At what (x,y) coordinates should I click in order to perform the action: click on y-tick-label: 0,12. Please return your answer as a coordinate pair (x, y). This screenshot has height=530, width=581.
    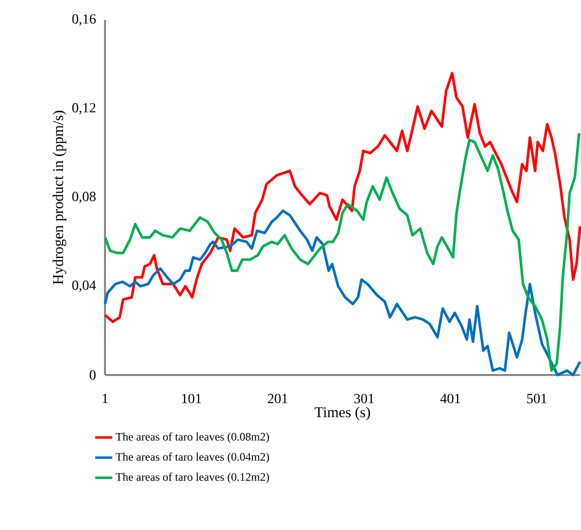
    Looking at the image, I should click on (84, 108).